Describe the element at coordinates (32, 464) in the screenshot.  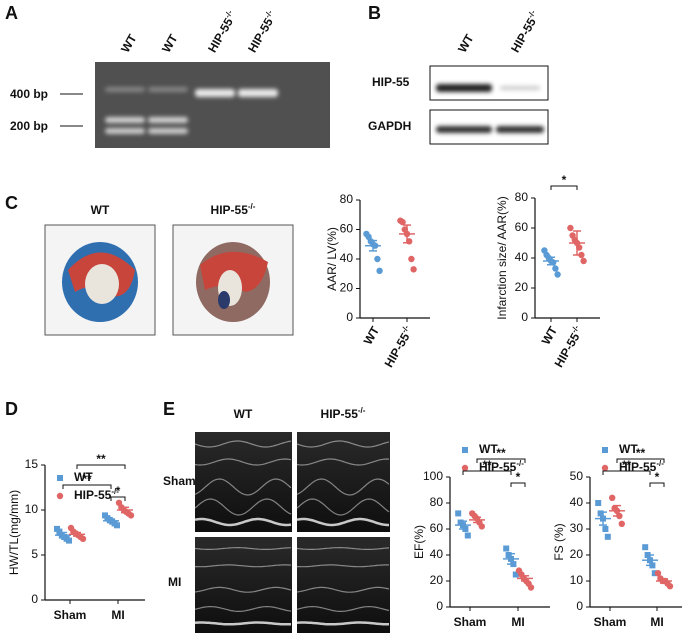
I see `y-tick-label: 15` at that location.